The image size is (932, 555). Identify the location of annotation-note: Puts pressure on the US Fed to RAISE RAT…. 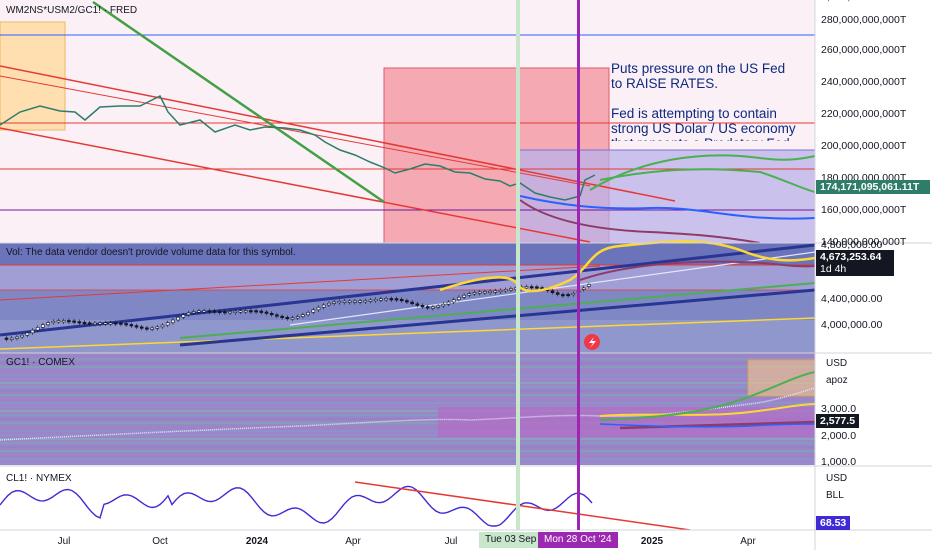
(703, 101).